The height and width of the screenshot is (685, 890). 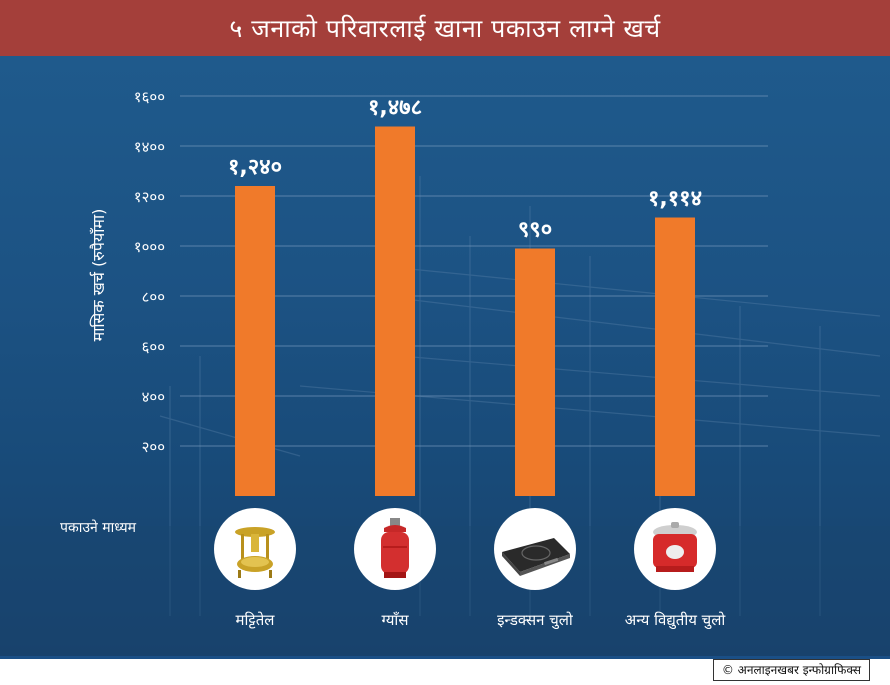 I want to click on cooking-medium-label: पकाउने माध्यम, so click(x=98, y=528).